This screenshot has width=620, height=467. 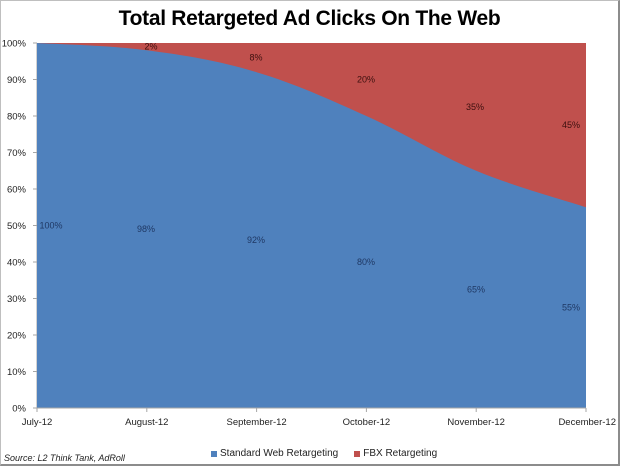 I want to click on y-tick-label: 50%, so click(x=17, y=226).